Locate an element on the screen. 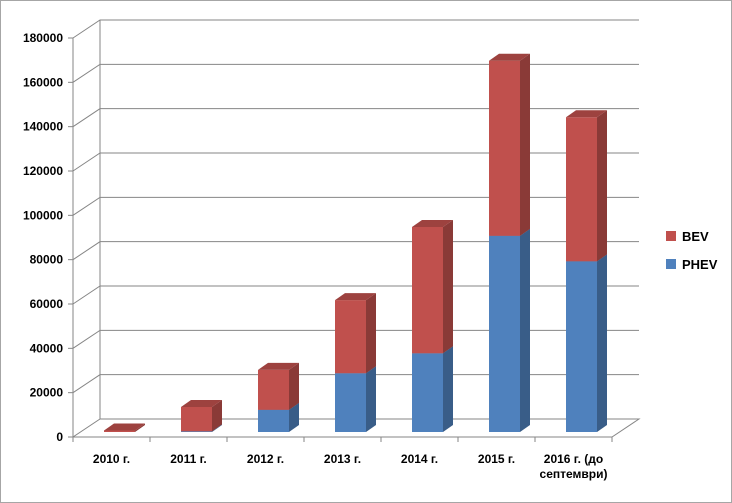  y-tick-label: 180000 is located at coordinates (43, 38).